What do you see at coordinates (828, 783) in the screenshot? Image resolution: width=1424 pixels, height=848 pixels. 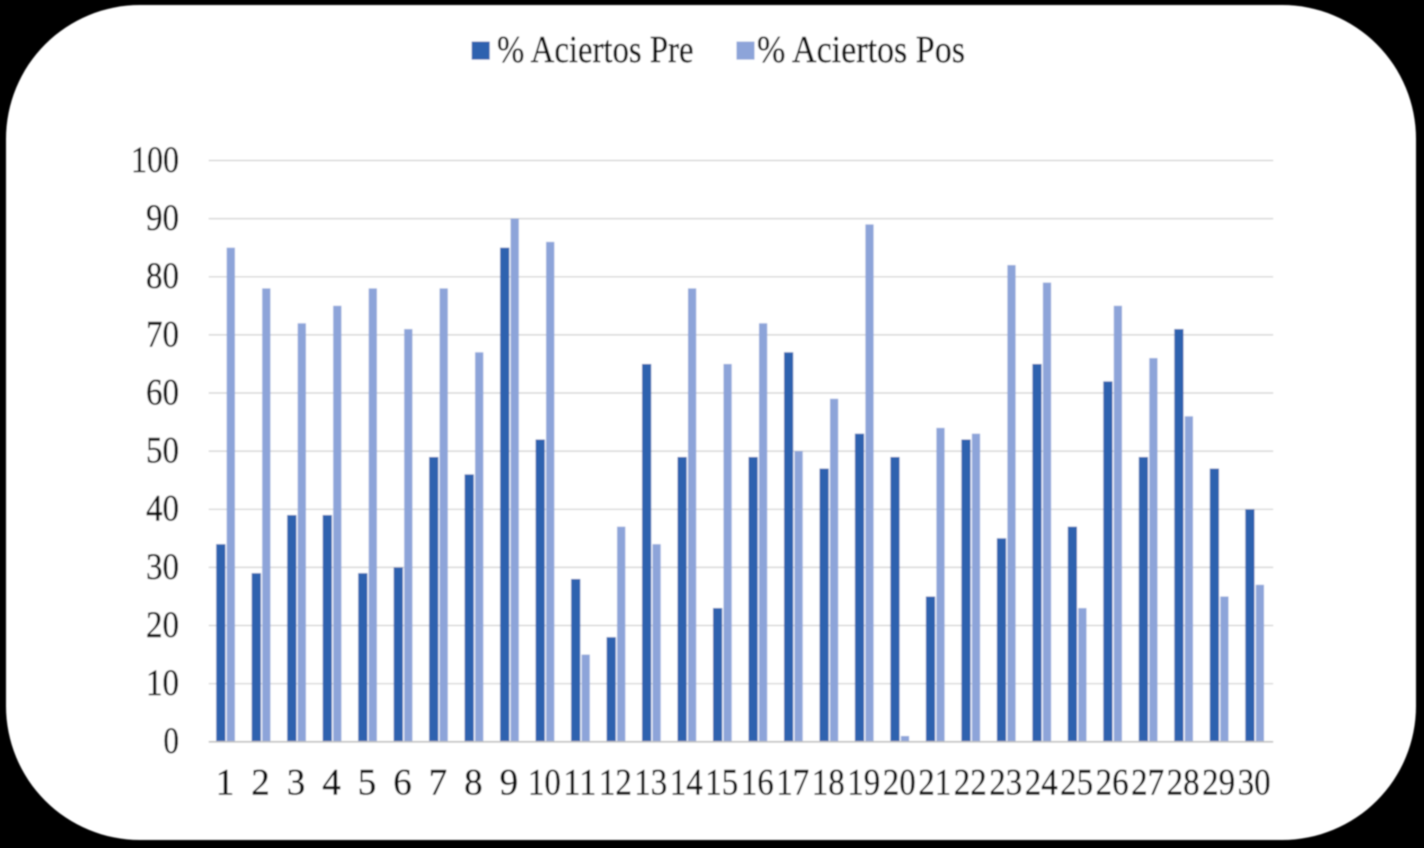 I see `svg-text: 18` at bounding box center [828, 783].